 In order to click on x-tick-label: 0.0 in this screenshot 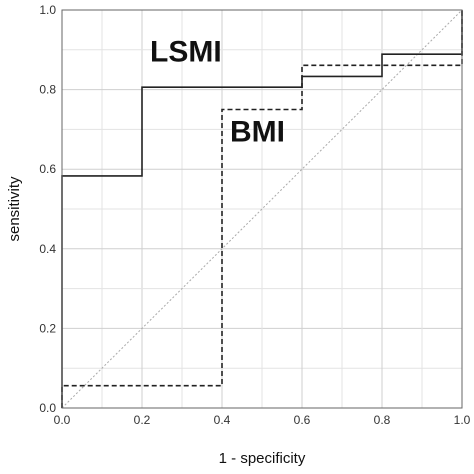, I will do `click(62, 420)`.